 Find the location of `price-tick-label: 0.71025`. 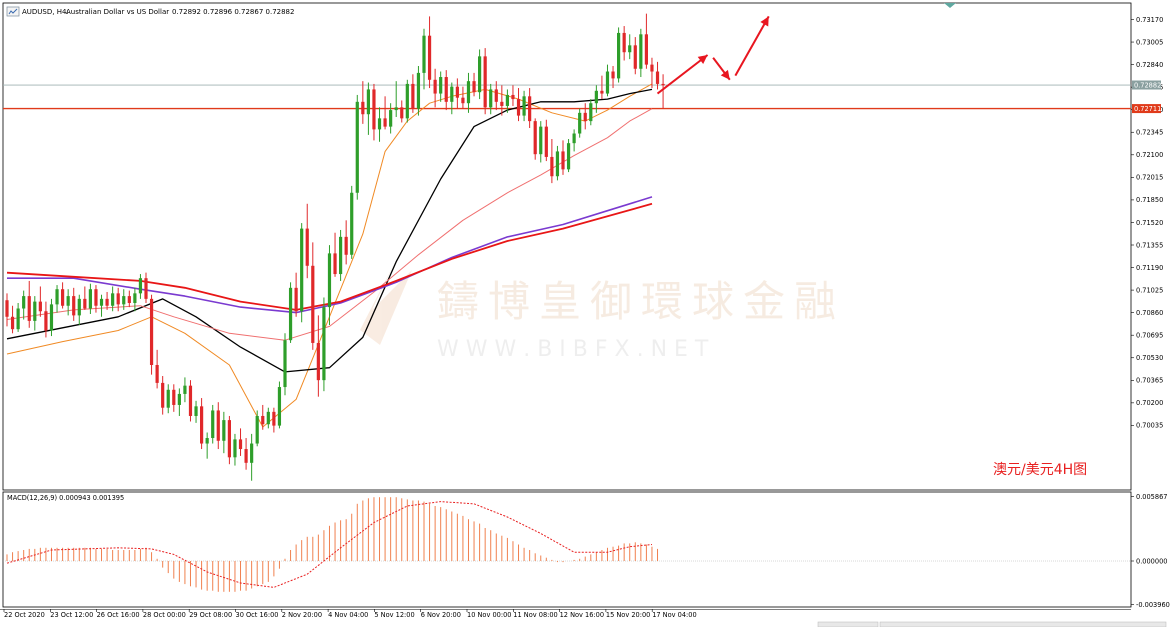

price-tick-label: 0.71025 is located at coordinates (1149, 290).